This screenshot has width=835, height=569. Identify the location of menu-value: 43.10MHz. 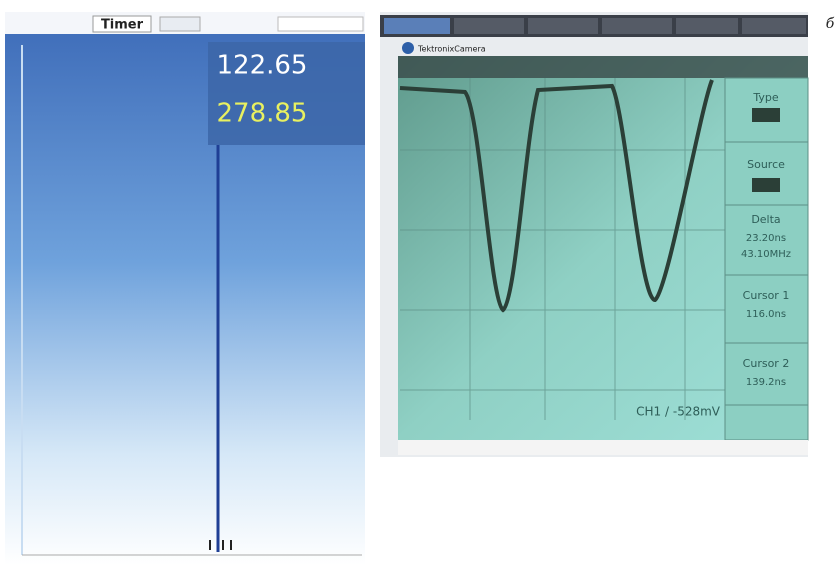
(766, 254).